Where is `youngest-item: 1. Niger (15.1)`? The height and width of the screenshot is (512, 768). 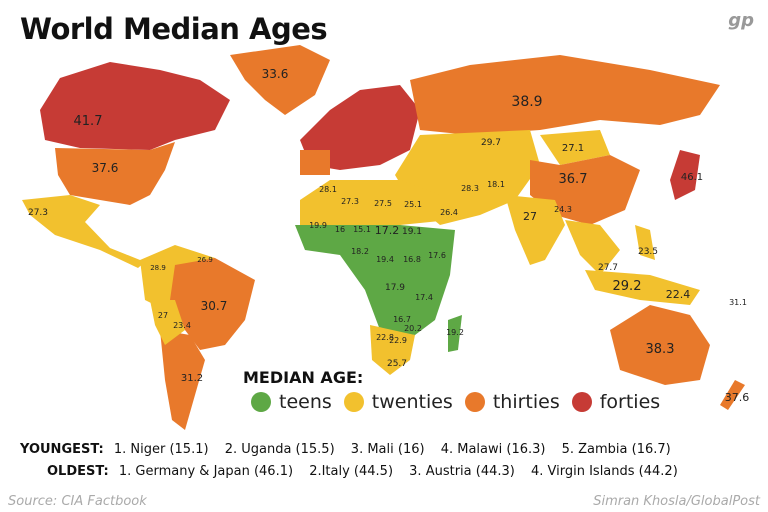 youngest-item: 1. Niger (15.1) is located at coordinates (161, 449).